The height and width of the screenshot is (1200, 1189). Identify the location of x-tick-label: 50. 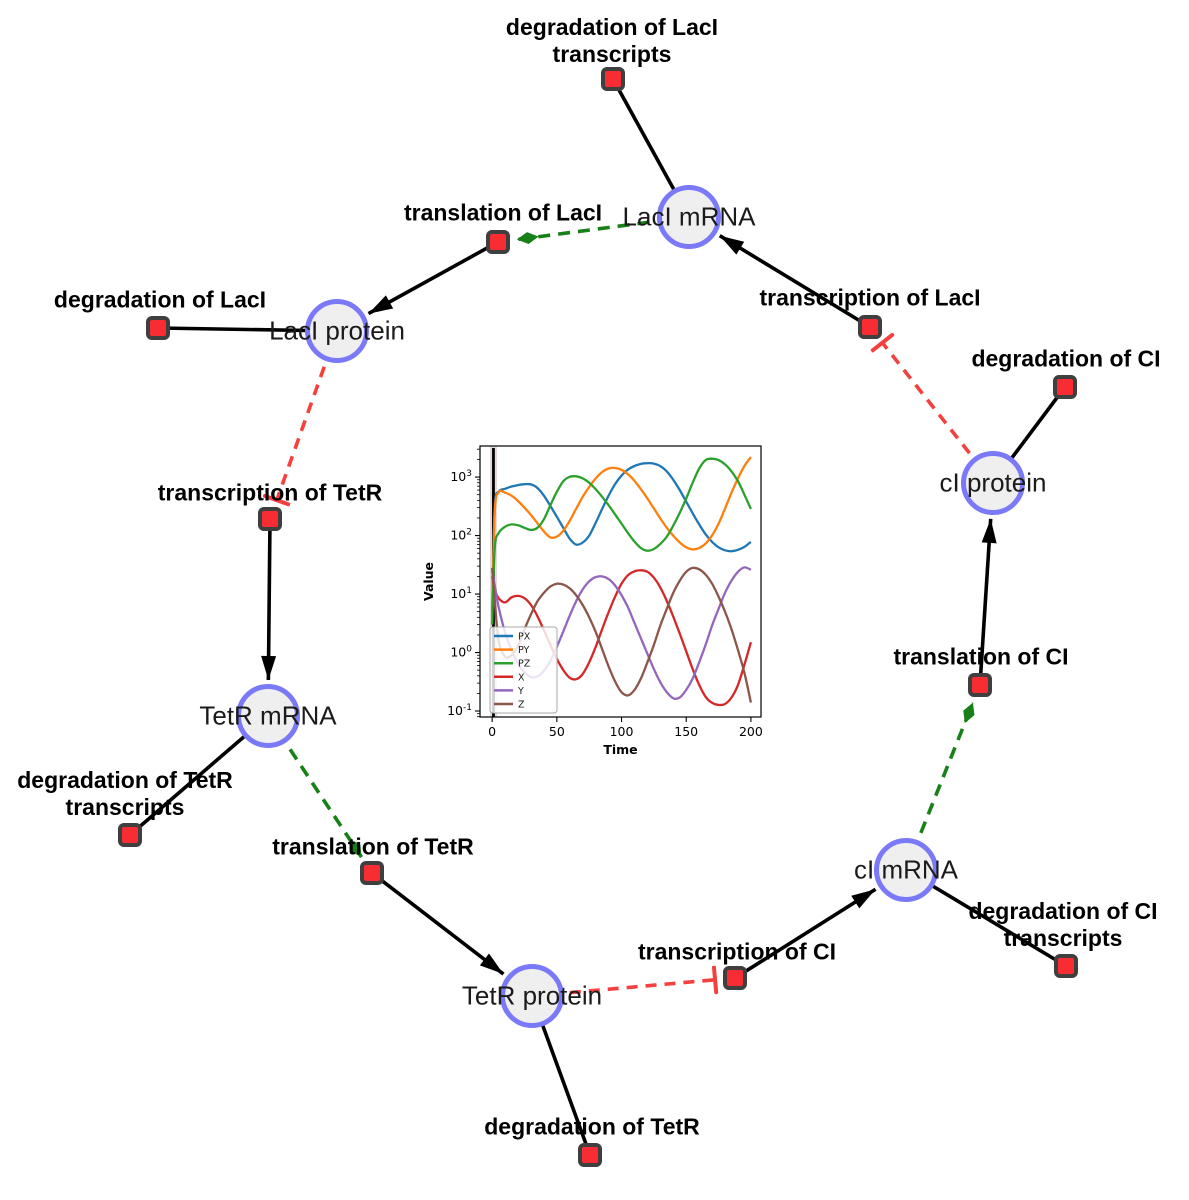
(557, 731).